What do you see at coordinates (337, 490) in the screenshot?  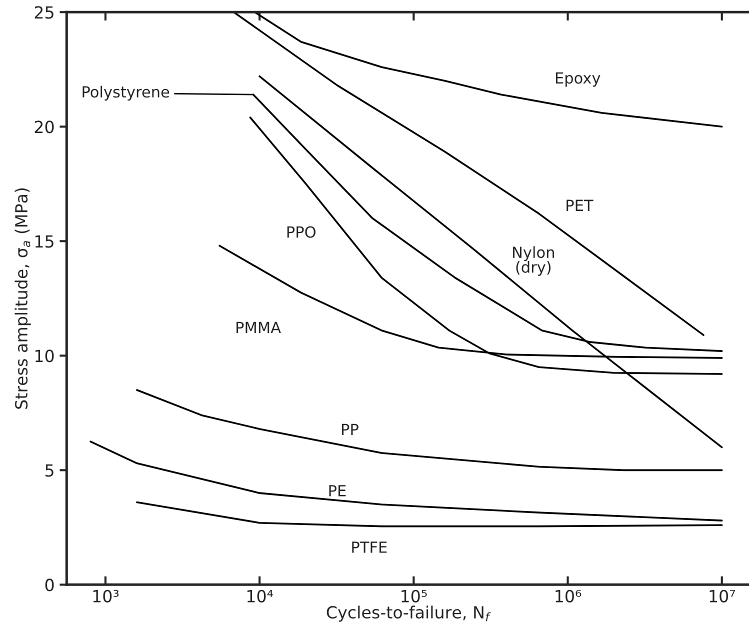 I see `series-label: PE` at bounding box center [337, 490].